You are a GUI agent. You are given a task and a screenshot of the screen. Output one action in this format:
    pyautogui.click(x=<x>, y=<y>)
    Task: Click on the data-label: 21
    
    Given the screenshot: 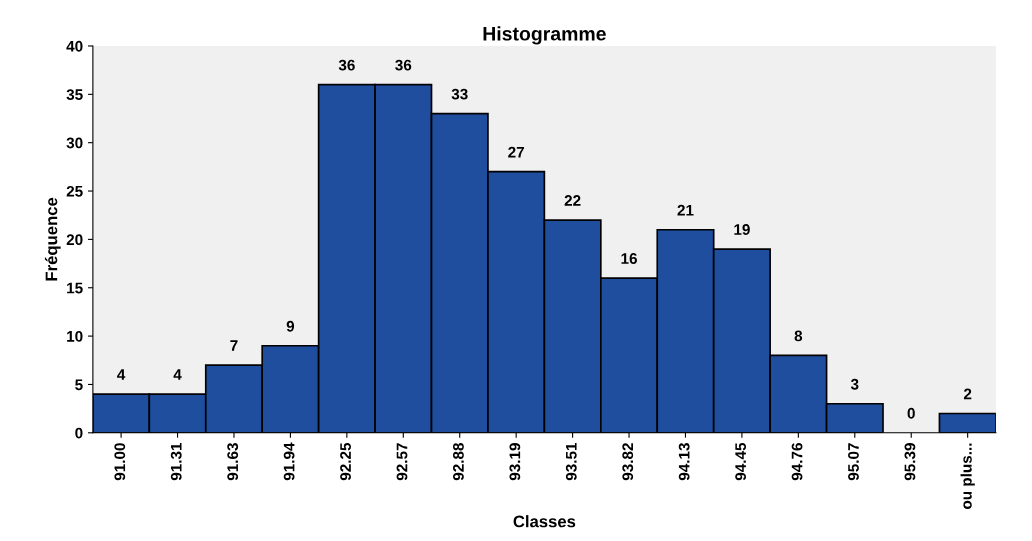 What is the action you would take?
    pyautogui.click(x=685, y=210)
    